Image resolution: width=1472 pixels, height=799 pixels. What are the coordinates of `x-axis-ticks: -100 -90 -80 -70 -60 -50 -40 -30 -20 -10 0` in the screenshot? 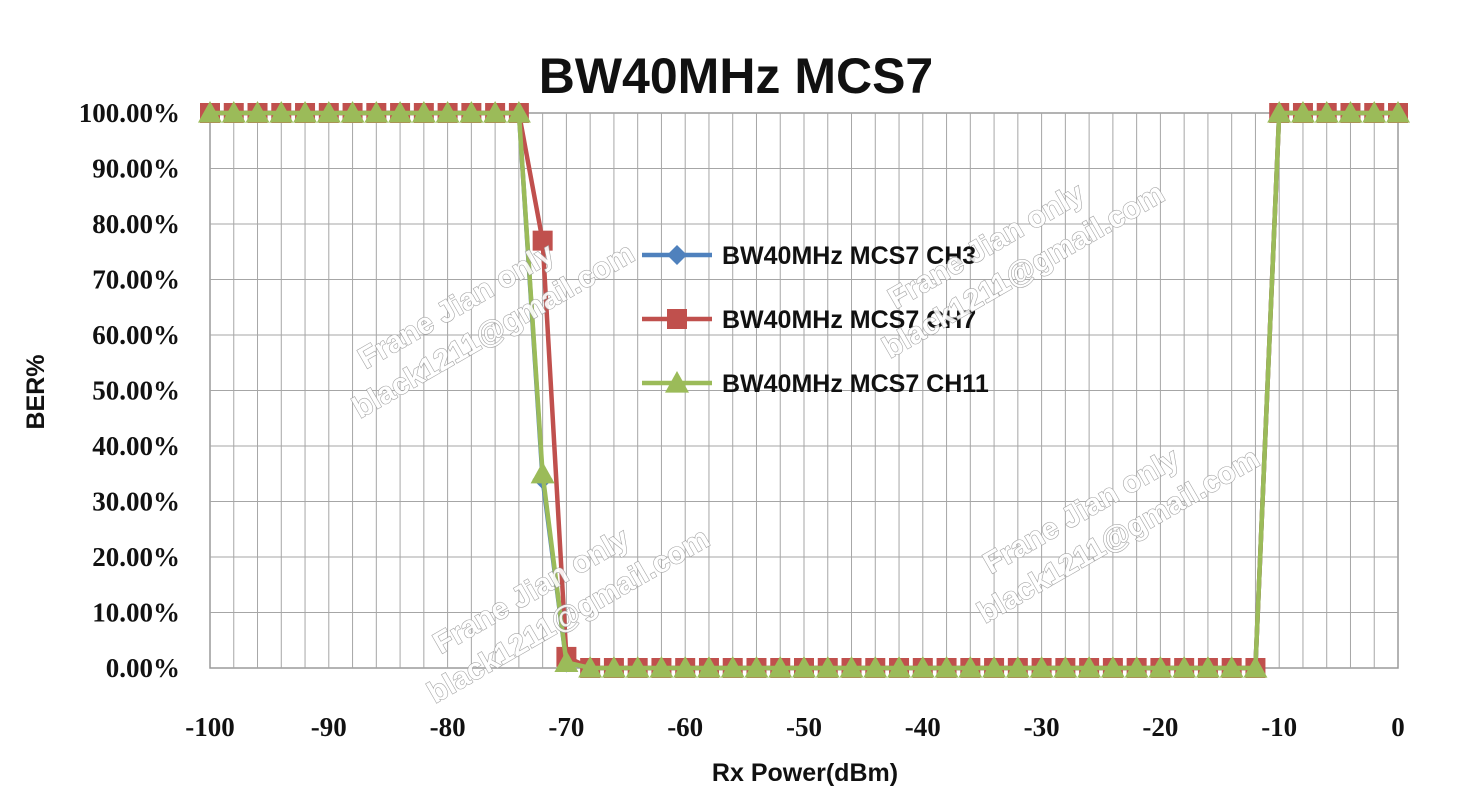 It's located at (795, 727).